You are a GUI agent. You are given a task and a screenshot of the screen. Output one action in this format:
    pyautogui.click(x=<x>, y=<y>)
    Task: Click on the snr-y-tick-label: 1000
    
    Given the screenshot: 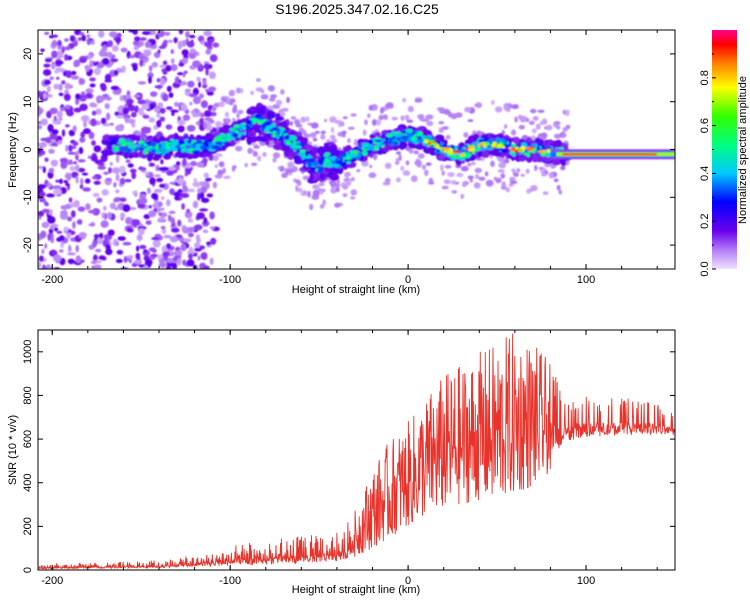 What is the action you would take?
    pyautogui.click(x=28, y=352)
    